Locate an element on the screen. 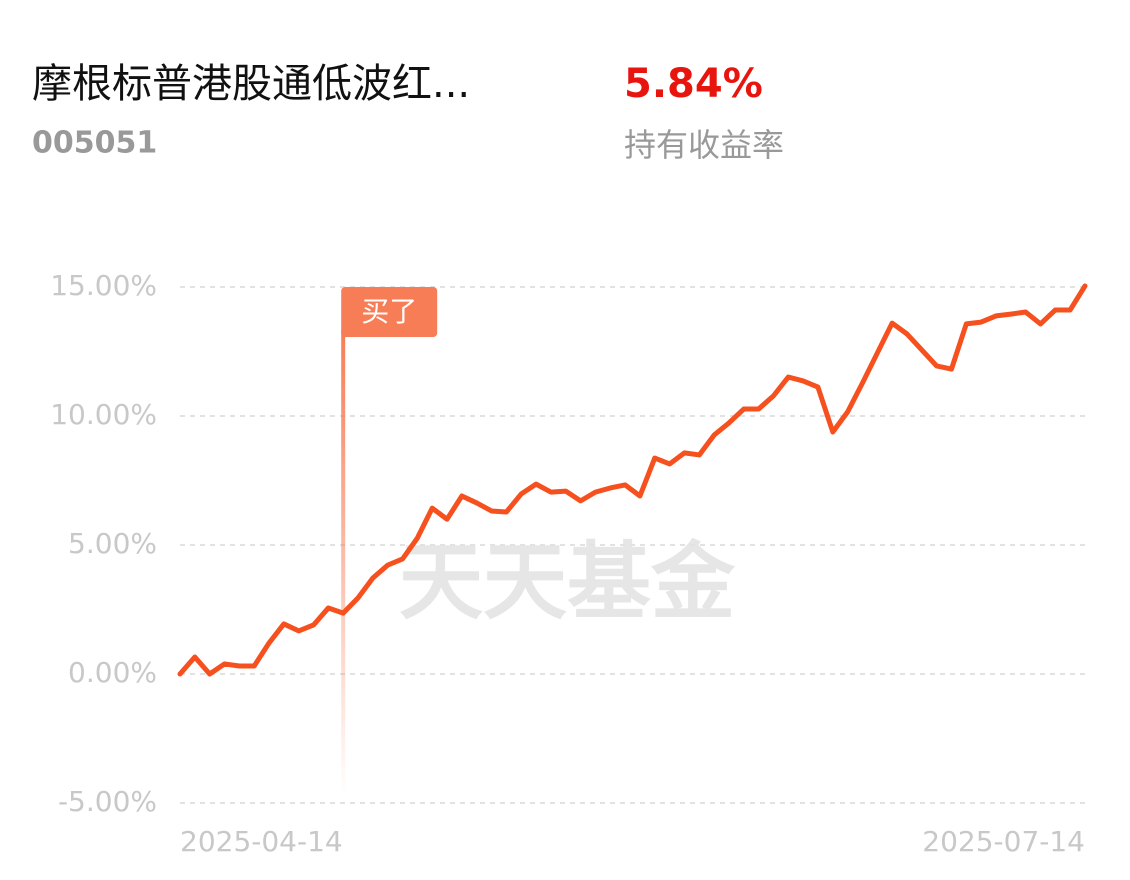 The width and height of the screenshot is (1130, 880). fund-code: 005051 is located at coordinates (94, 143).